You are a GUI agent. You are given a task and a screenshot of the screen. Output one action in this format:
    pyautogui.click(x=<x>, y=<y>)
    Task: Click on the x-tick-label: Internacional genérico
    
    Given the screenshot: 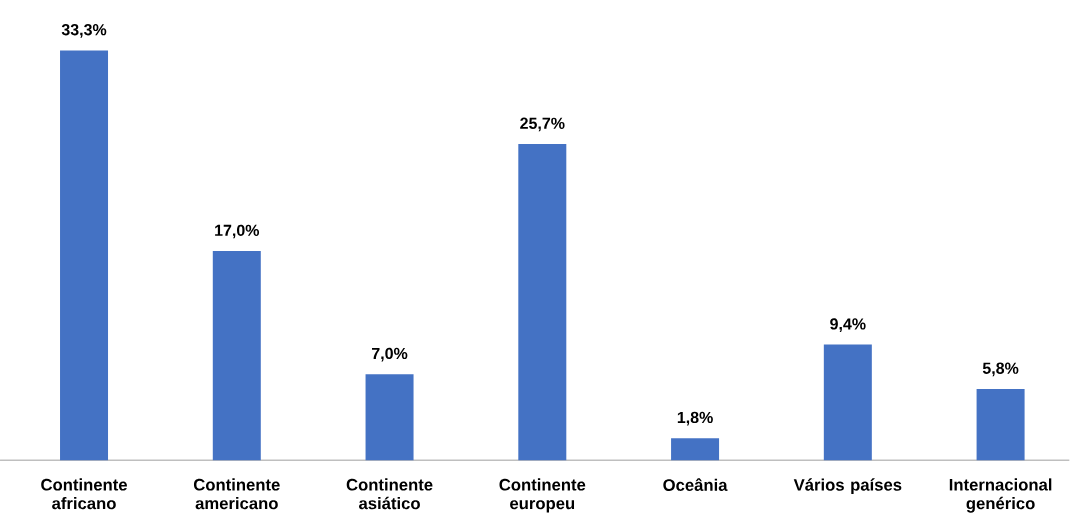 What is the action you would take?
    pyautogui.click(x=1000, y=495)
    